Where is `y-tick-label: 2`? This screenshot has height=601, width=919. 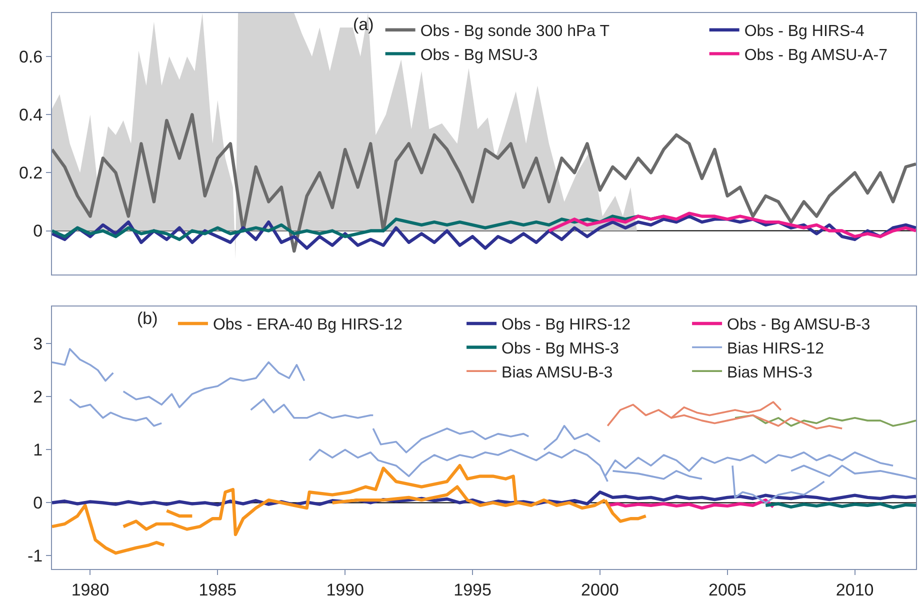 y-tick-label: 2 is located at coordinates (38, 397).